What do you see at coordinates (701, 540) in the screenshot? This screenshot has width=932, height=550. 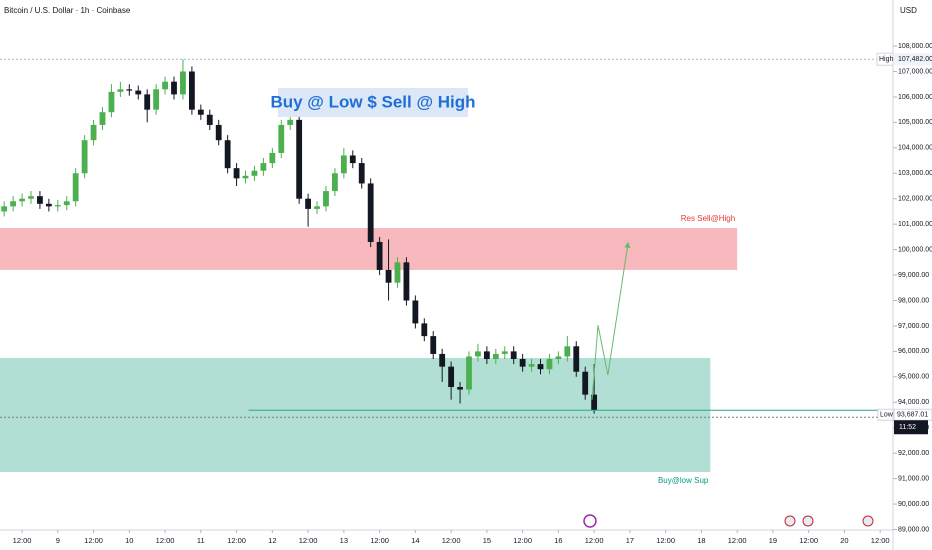 I see `x-tick-label: 18` at bounding box center [701, 540].